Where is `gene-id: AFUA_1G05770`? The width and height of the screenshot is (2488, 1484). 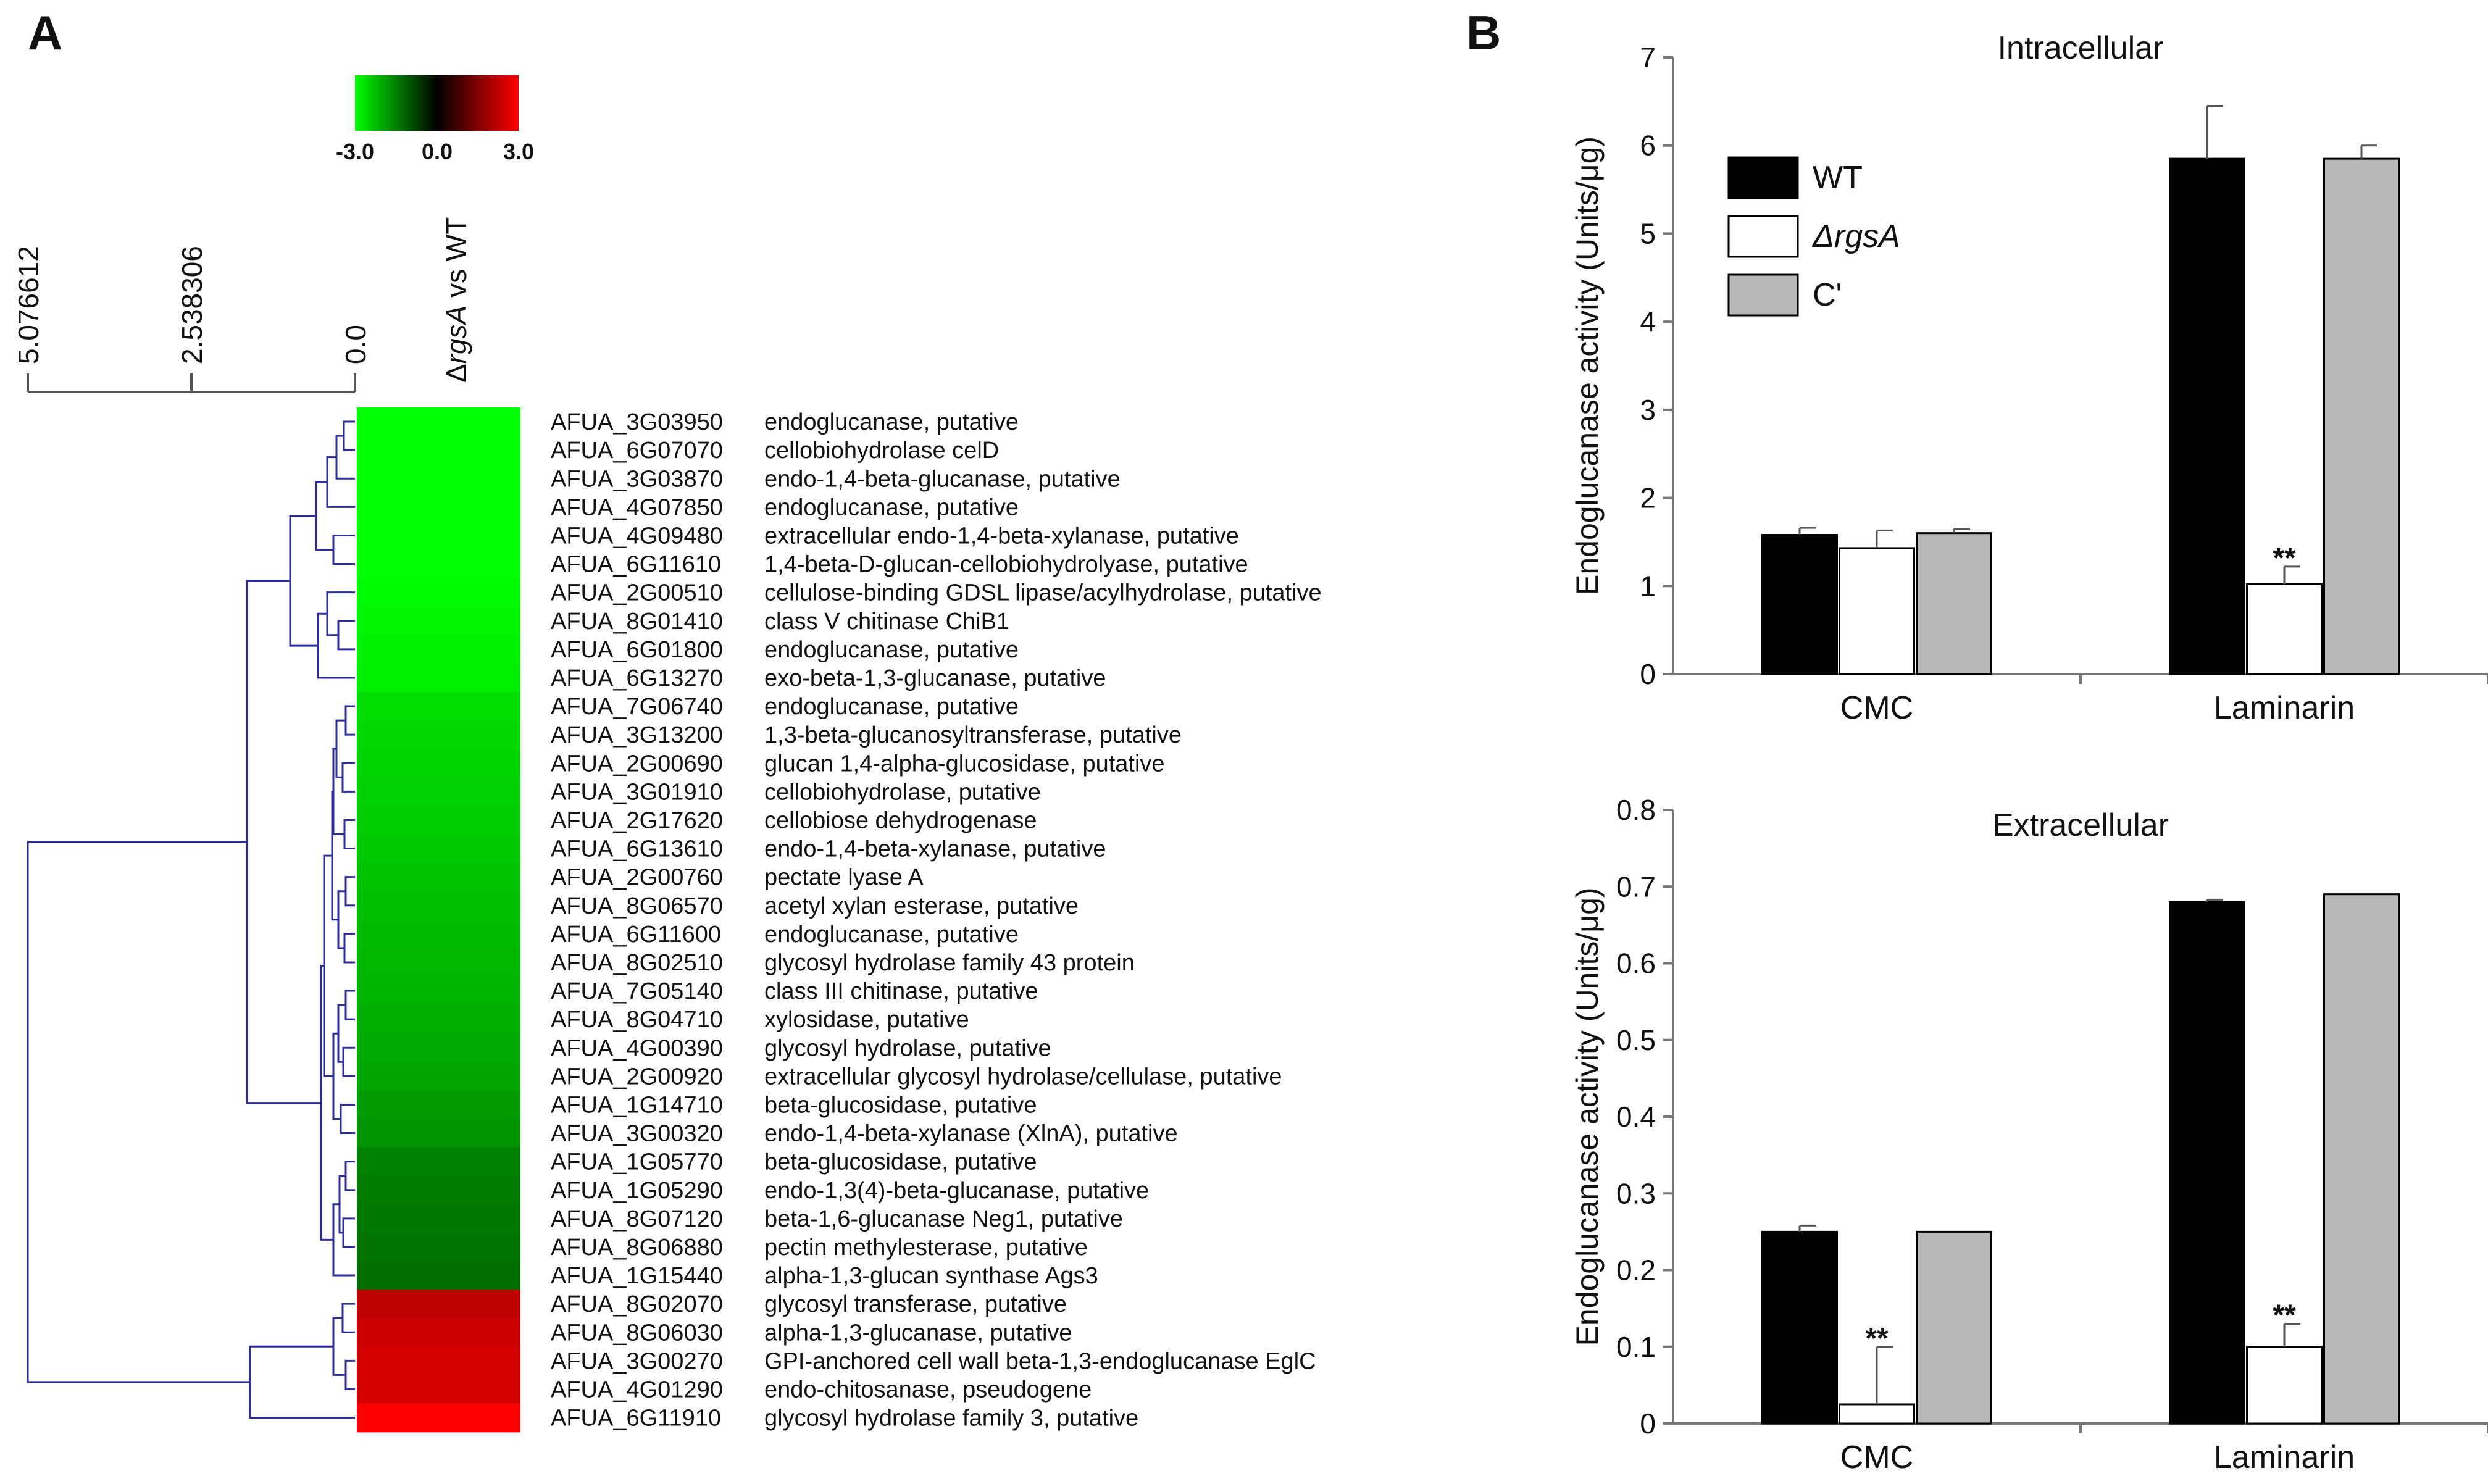 gene-id: AFUA_1G05770 is located at coordinates (637, 1162).